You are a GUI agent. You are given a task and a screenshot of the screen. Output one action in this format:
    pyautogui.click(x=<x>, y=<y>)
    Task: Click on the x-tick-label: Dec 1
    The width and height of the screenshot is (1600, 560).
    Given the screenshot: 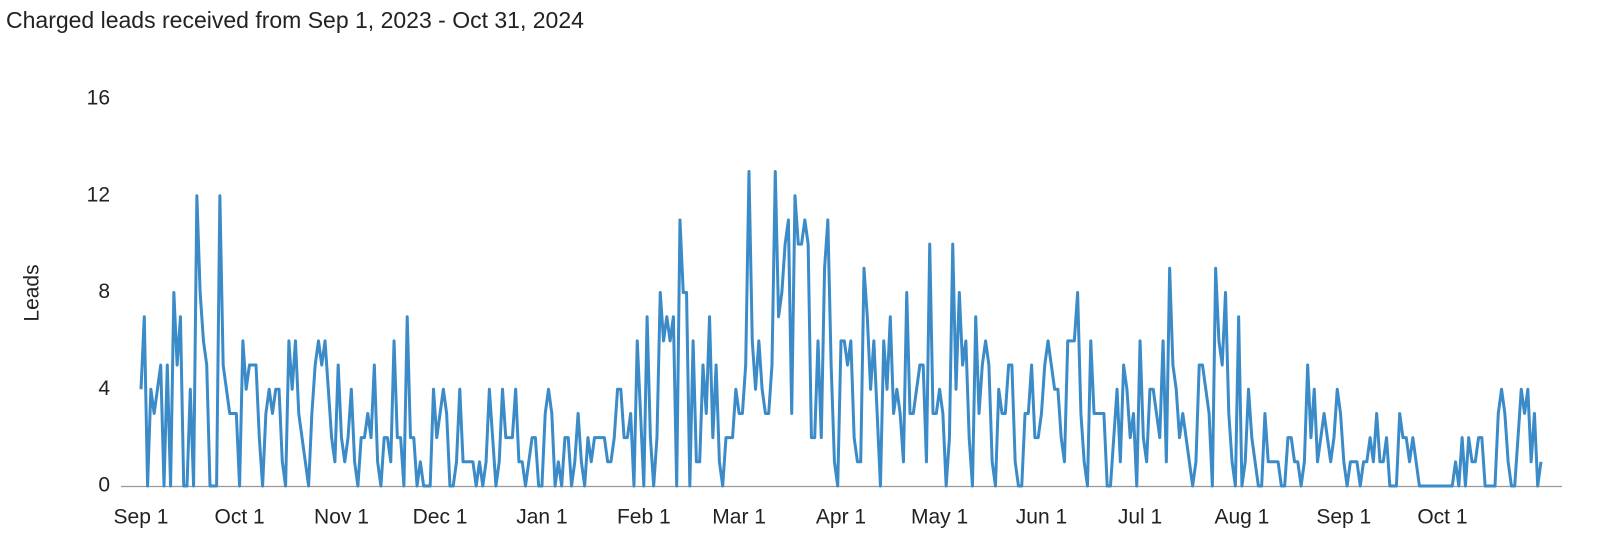 What is the action you would take?
    pyautogui.click(x=440, y=517)
    